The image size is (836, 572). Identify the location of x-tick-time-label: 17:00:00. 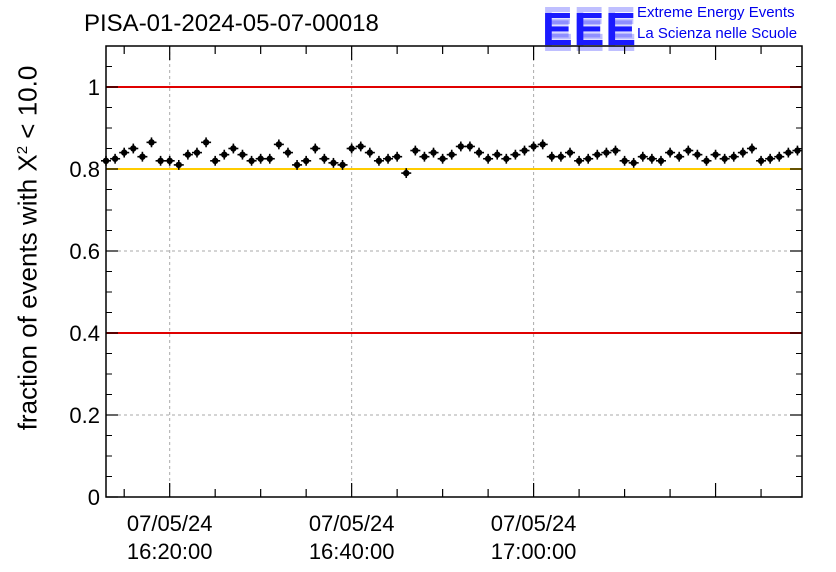
(534, 551).